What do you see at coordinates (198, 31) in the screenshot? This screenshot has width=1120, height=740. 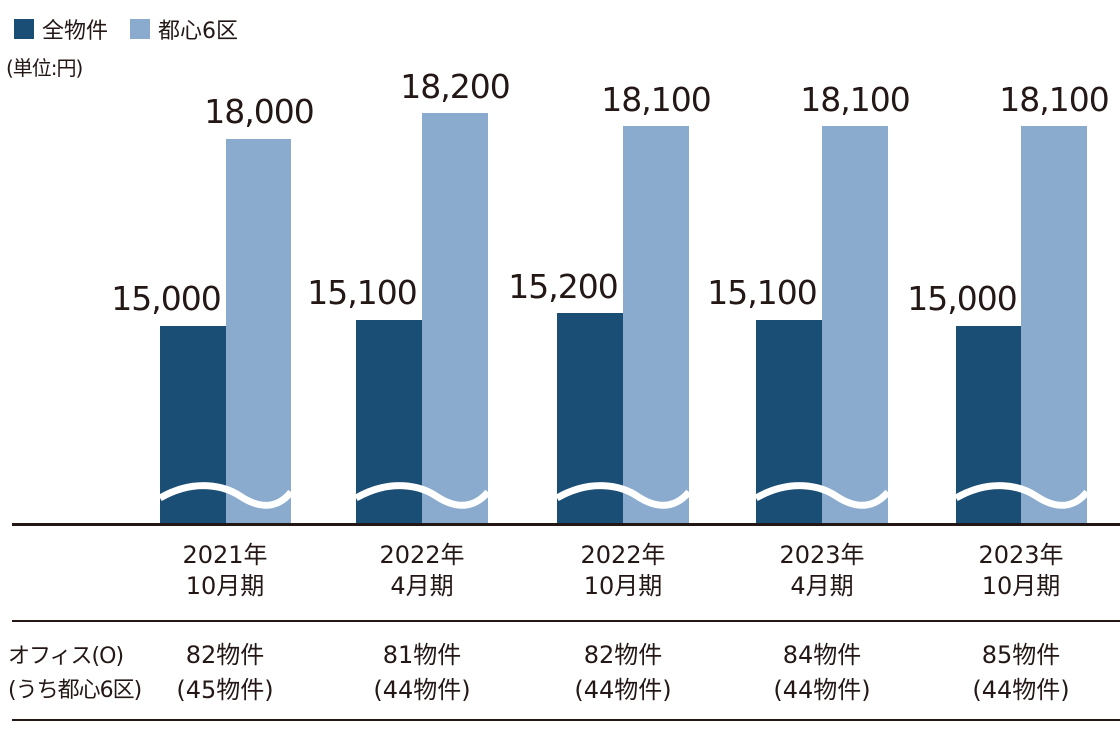 I see `legend-label-central6: 都心6区` at bounding box center [198, 31].